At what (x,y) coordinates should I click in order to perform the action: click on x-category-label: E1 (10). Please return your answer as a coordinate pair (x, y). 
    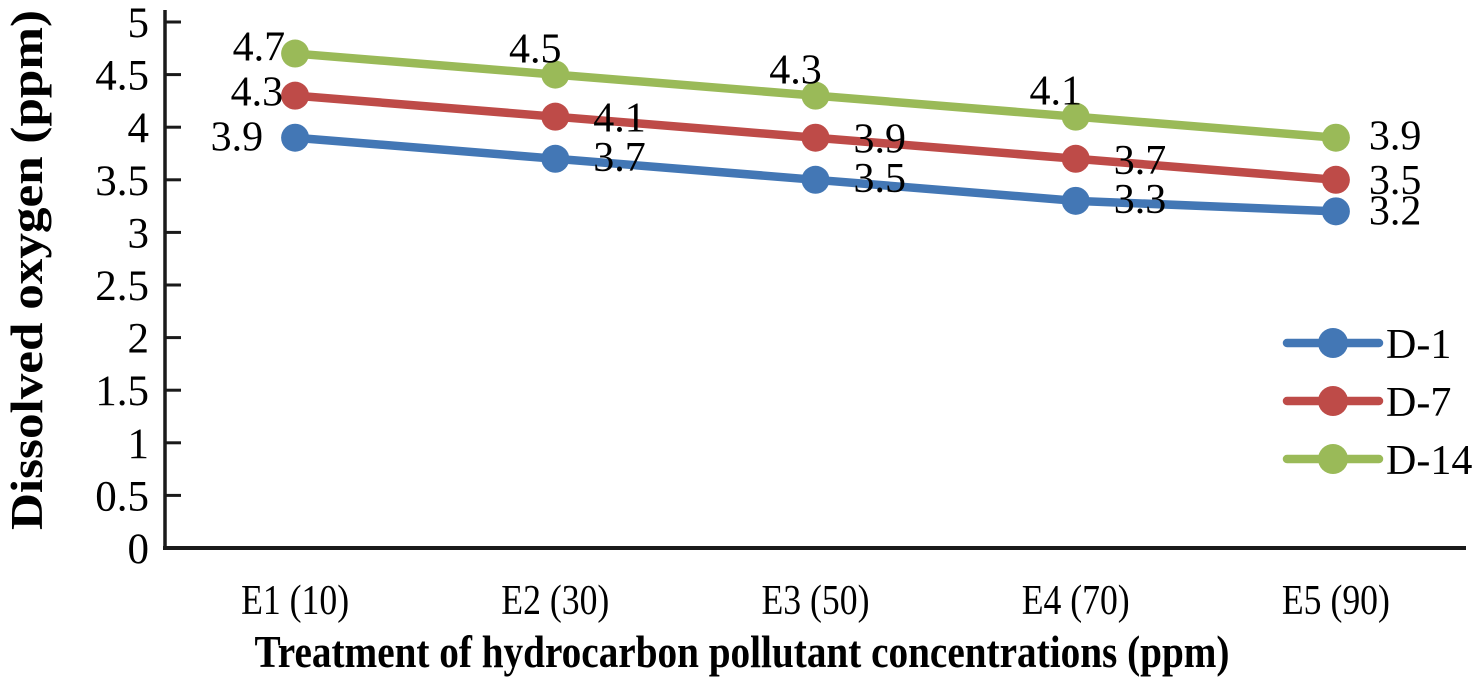
    Looking at the image, I should click on (295, 601).